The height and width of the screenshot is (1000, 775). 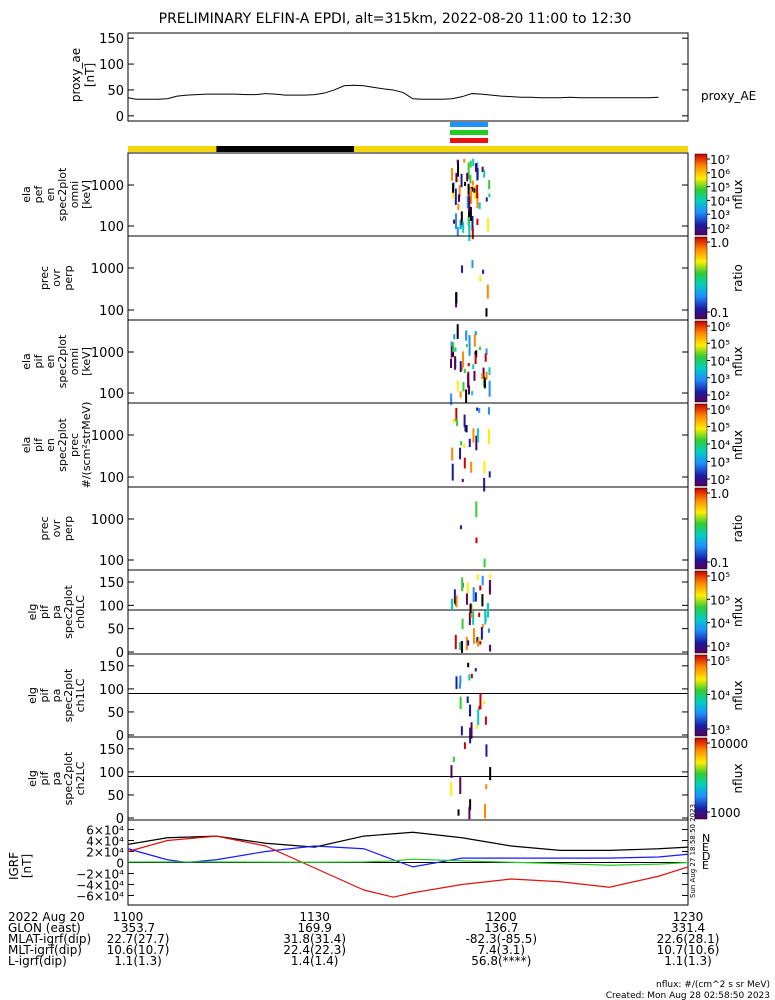 I want to click on igrf-legend-E: E, so click(x=705, y=847).